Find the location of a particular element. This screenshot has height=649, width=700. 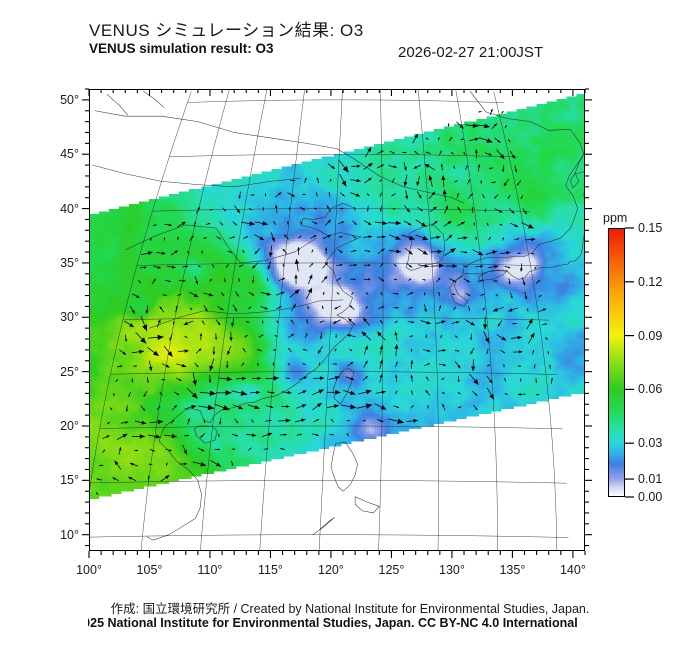

colorbar is located at coordinates (616, 362).